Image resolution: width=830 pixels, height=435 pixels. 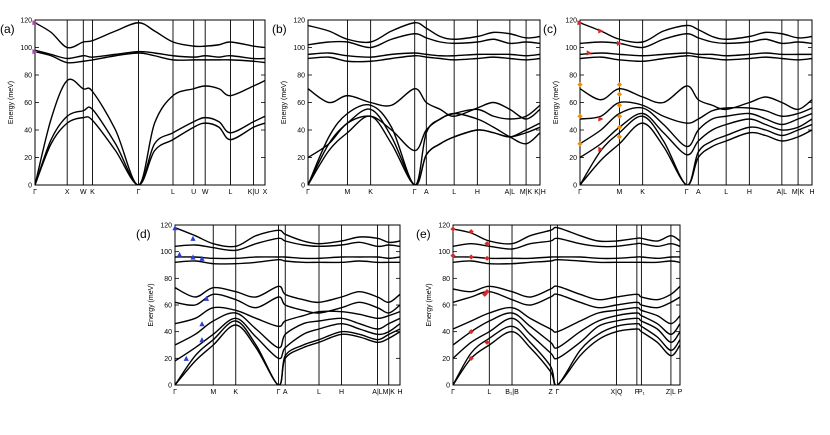 What do you see at coordinates (143, 234) in the screenshot?
I see `panel-label: (d)` at bounding box center [143, 234].